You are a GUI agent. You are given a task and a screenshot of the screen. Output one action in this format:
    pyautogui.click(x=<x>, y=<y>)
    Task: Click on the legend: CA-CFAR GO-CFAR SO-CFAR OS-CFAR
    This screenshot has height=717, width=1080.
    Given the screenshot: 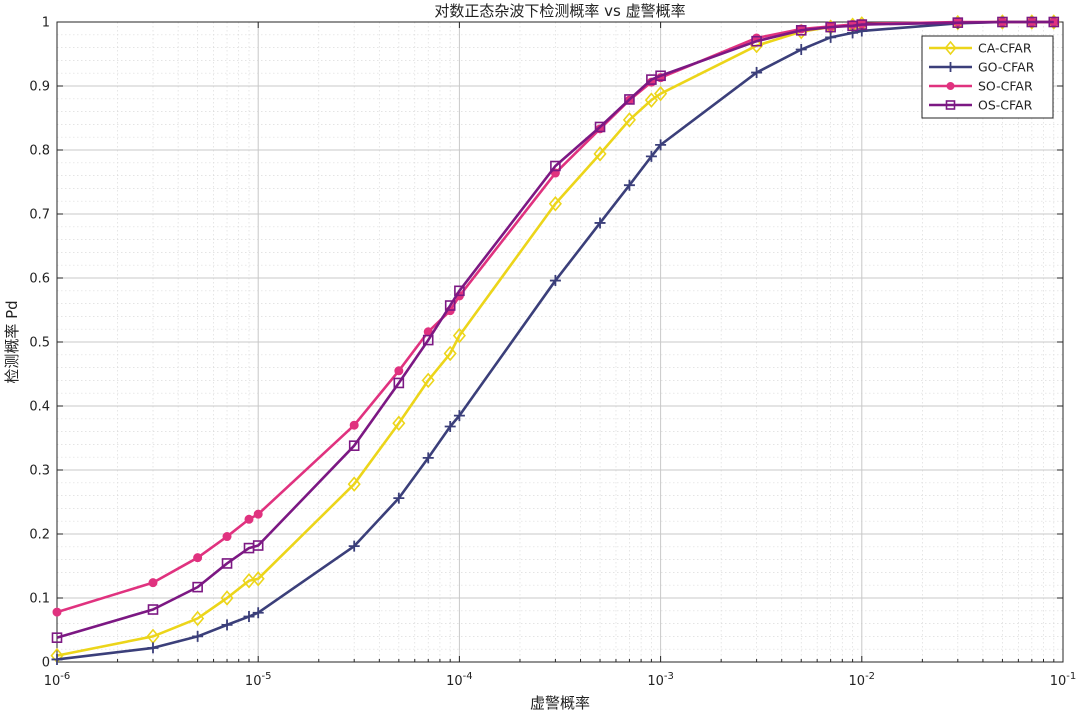 What is the action you would take?
    pyautogui.click(x=987, y=77)
    